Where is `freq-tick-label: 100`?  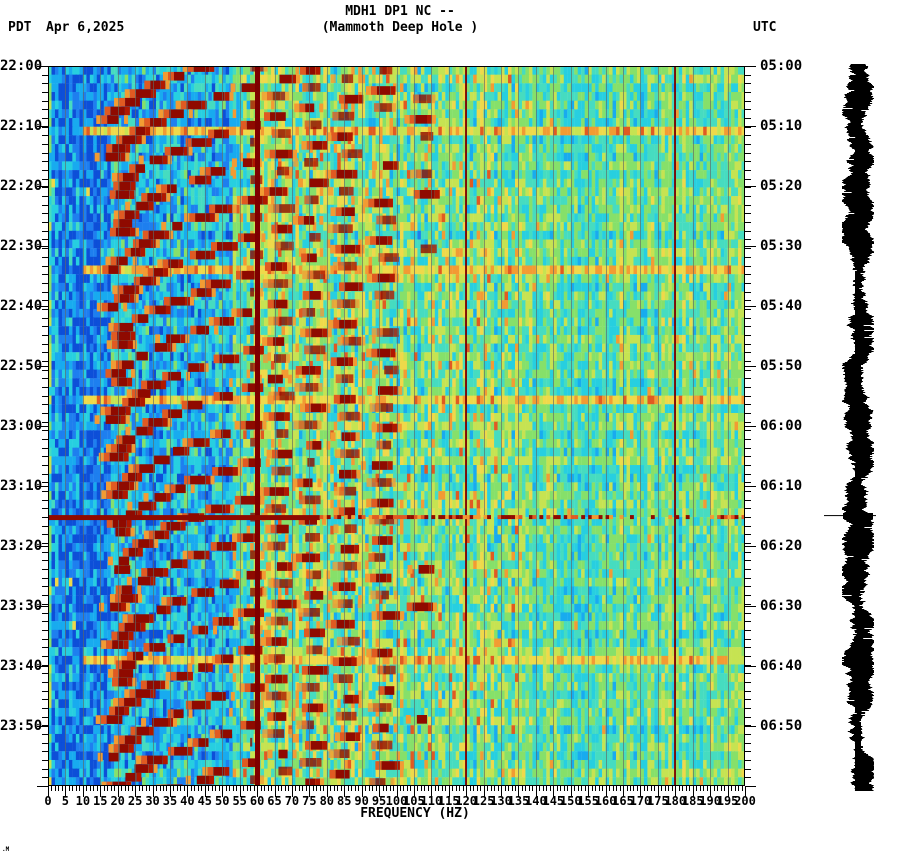
freq-tick-label: 100 is located at coordinates (396, 801).